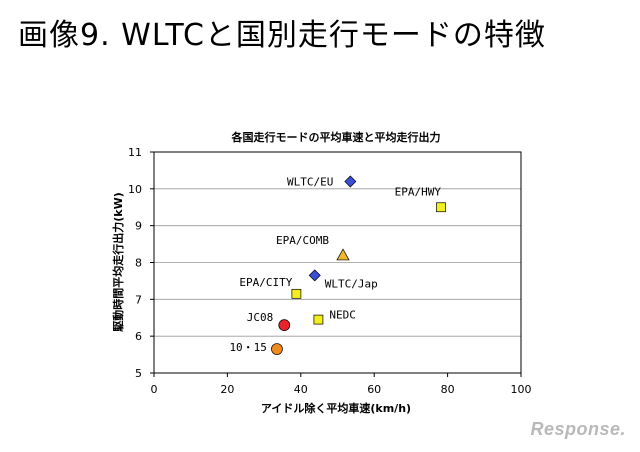 The height and width of the screenshot is (452, 640). What do you see at coordinates (351, 283) in the screenshot?
I see `point-label: WLTC/Jap` at bounding box center [351, 283].